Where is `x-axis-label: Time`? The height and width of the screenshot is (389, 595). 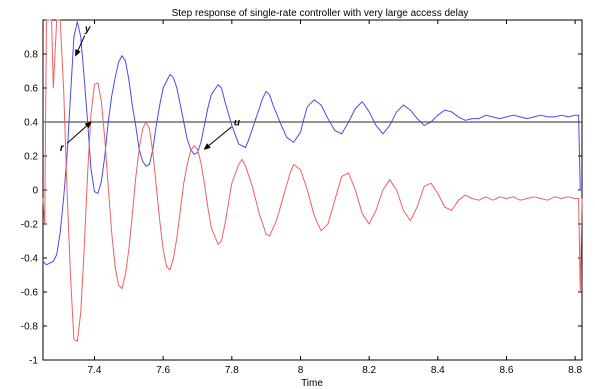
x-axis-label: Time is located at coordinates (312, 383).